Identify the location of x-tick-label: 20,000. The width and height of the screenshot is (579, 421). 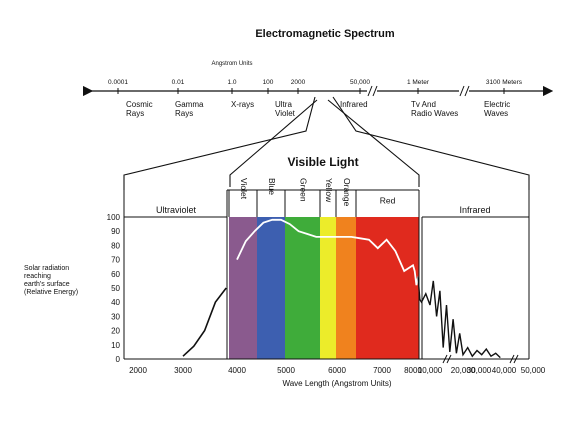
(463, 370).